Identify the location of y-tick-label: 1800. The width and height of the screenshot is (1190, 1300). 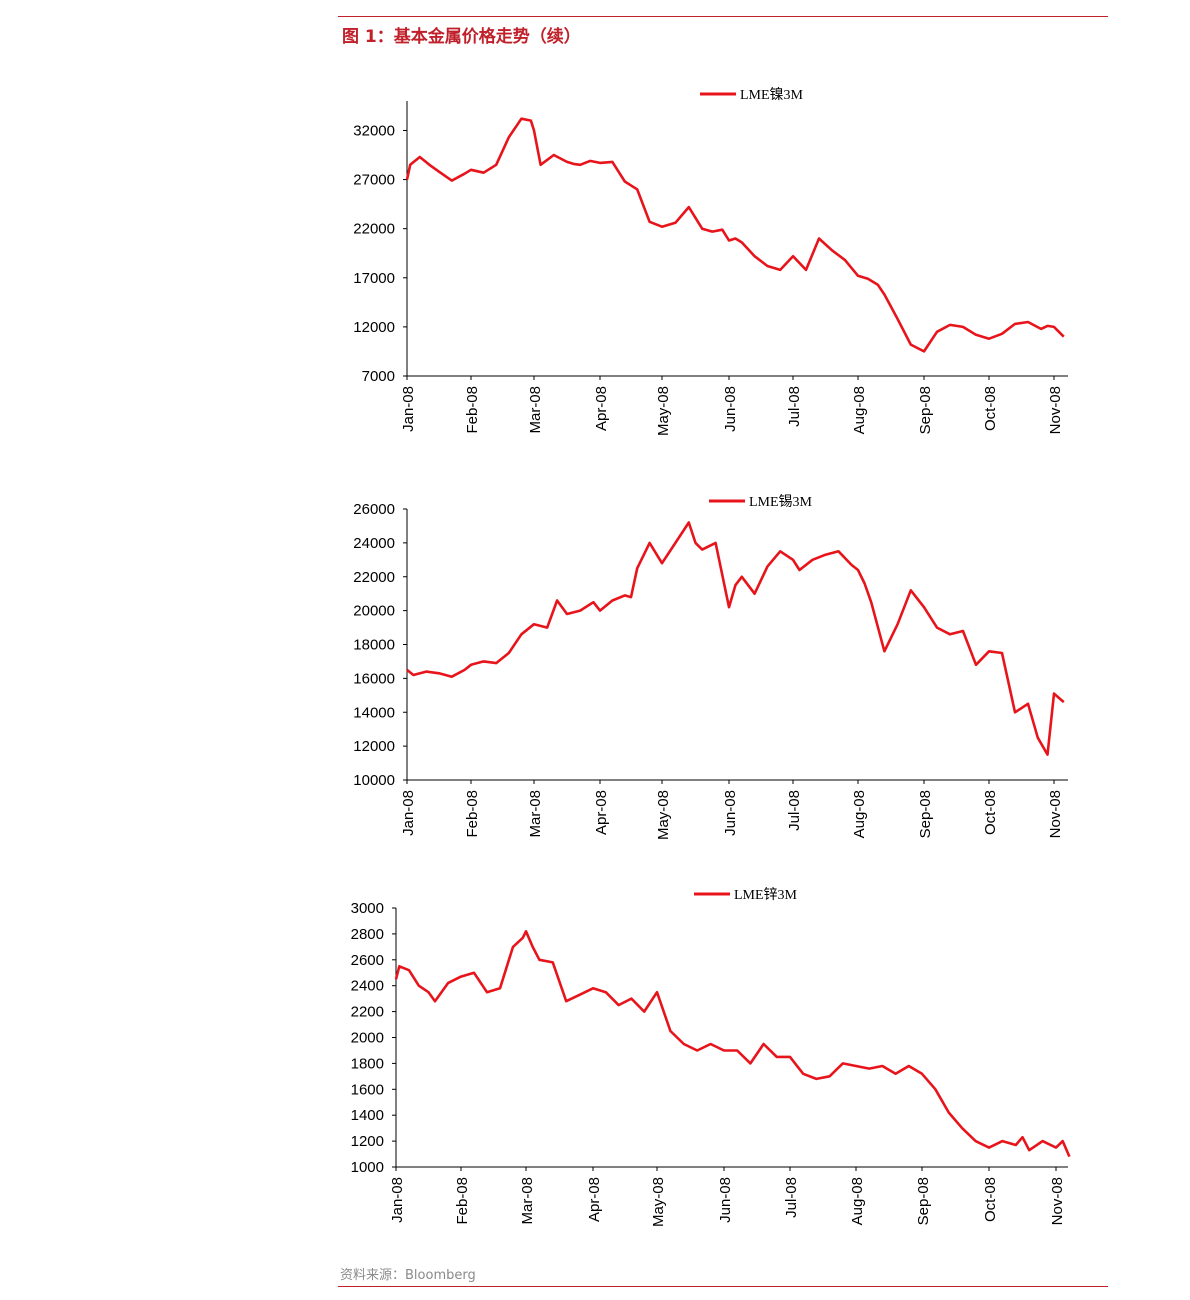
(367, 1063).